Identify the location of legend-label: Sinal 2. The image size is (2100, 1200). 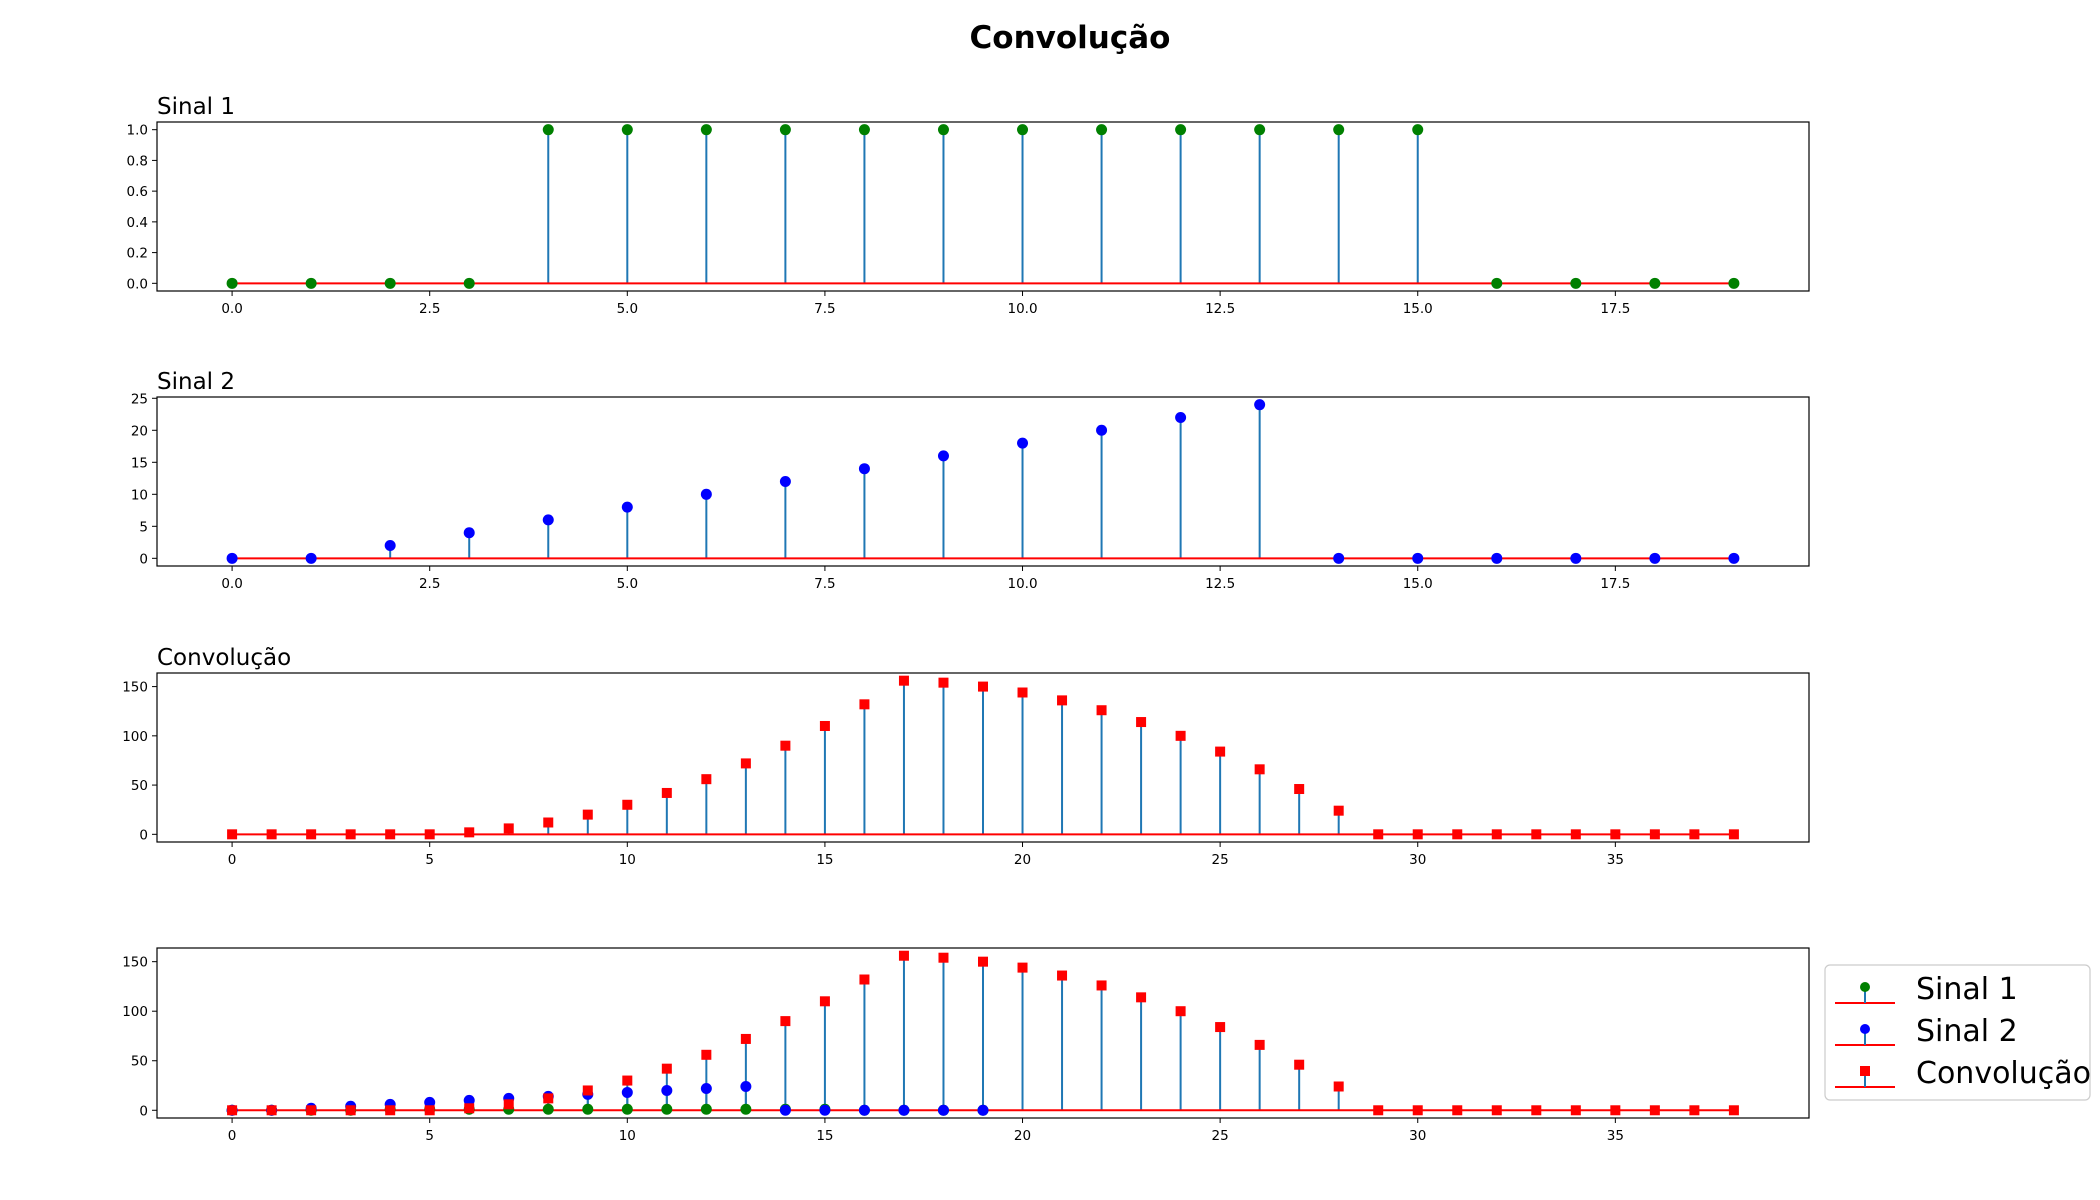
(1967, 1031).